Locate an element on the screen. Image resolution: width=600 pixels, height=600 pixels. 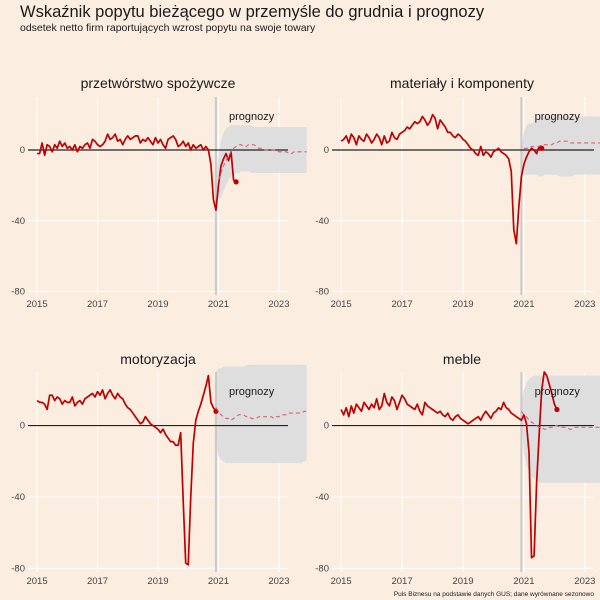
panel-title: motoryzacja is located at coordinates (158, 359).